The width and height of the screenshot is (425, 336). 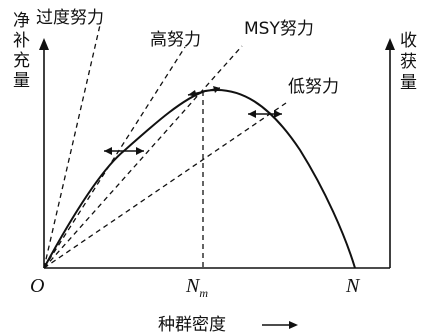 What do you see at coordinates (313, 87) in the screenshot?
I see `low-effort-label: 低努力` at bounding box center [313, 87].